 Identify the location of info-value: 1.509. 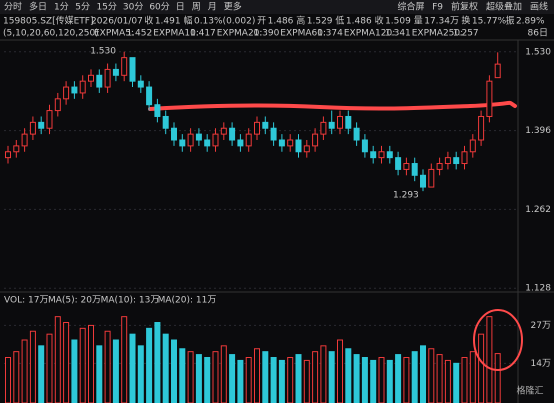
(398, 22).